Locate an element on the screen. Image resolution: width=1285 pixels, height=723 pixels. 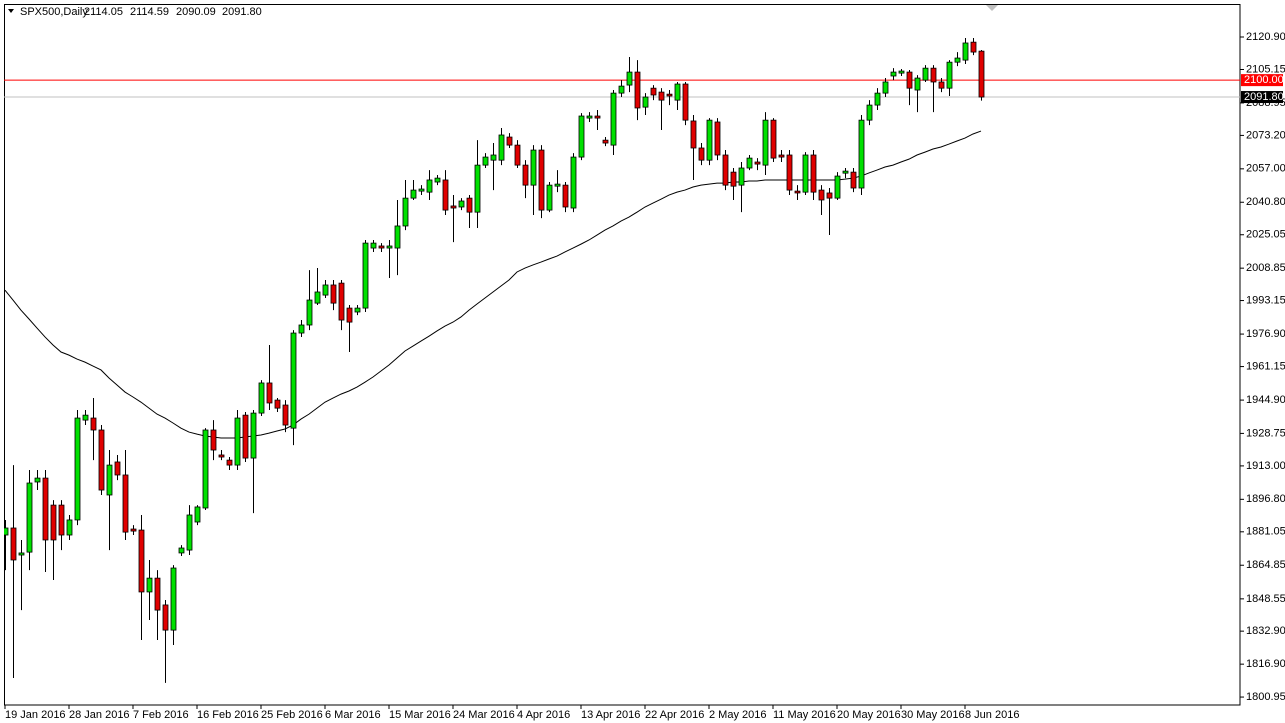
level-label: 2100.00 is located at coordinates (1264, 80).